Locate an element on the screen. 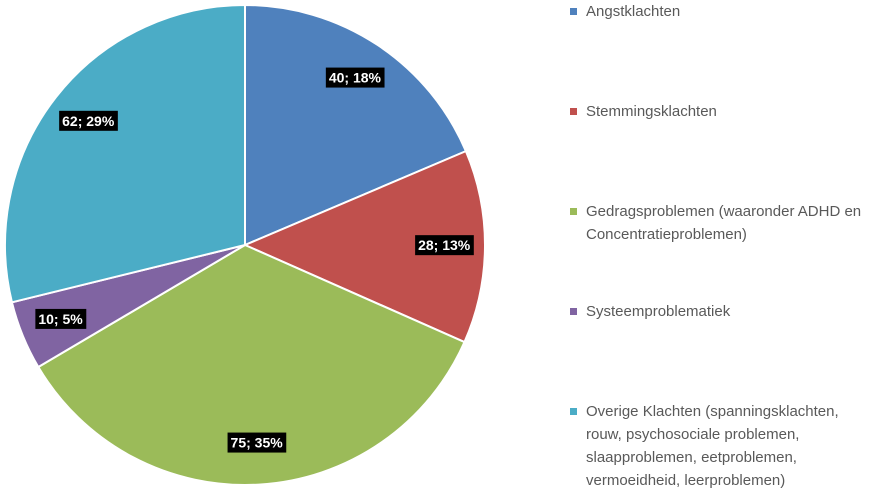 This screenshot has height=492, width=881. data-label: 62; 29% is located at coordinates (88, 121).